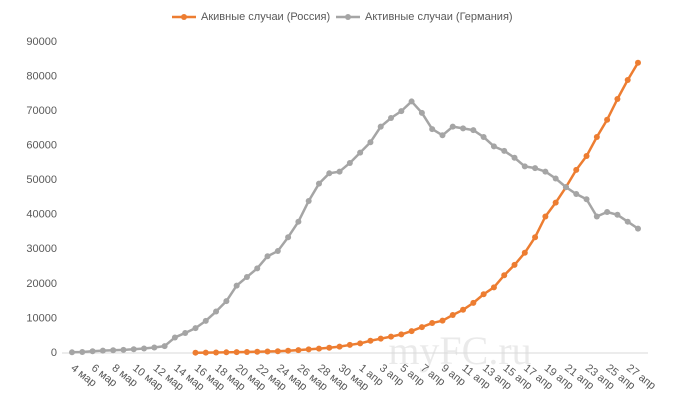  What do you see at coordinates (439, 17) in the screenshot?
I see `legend-label: Активные случаи (Германия)` at bounding box center [439, 17].